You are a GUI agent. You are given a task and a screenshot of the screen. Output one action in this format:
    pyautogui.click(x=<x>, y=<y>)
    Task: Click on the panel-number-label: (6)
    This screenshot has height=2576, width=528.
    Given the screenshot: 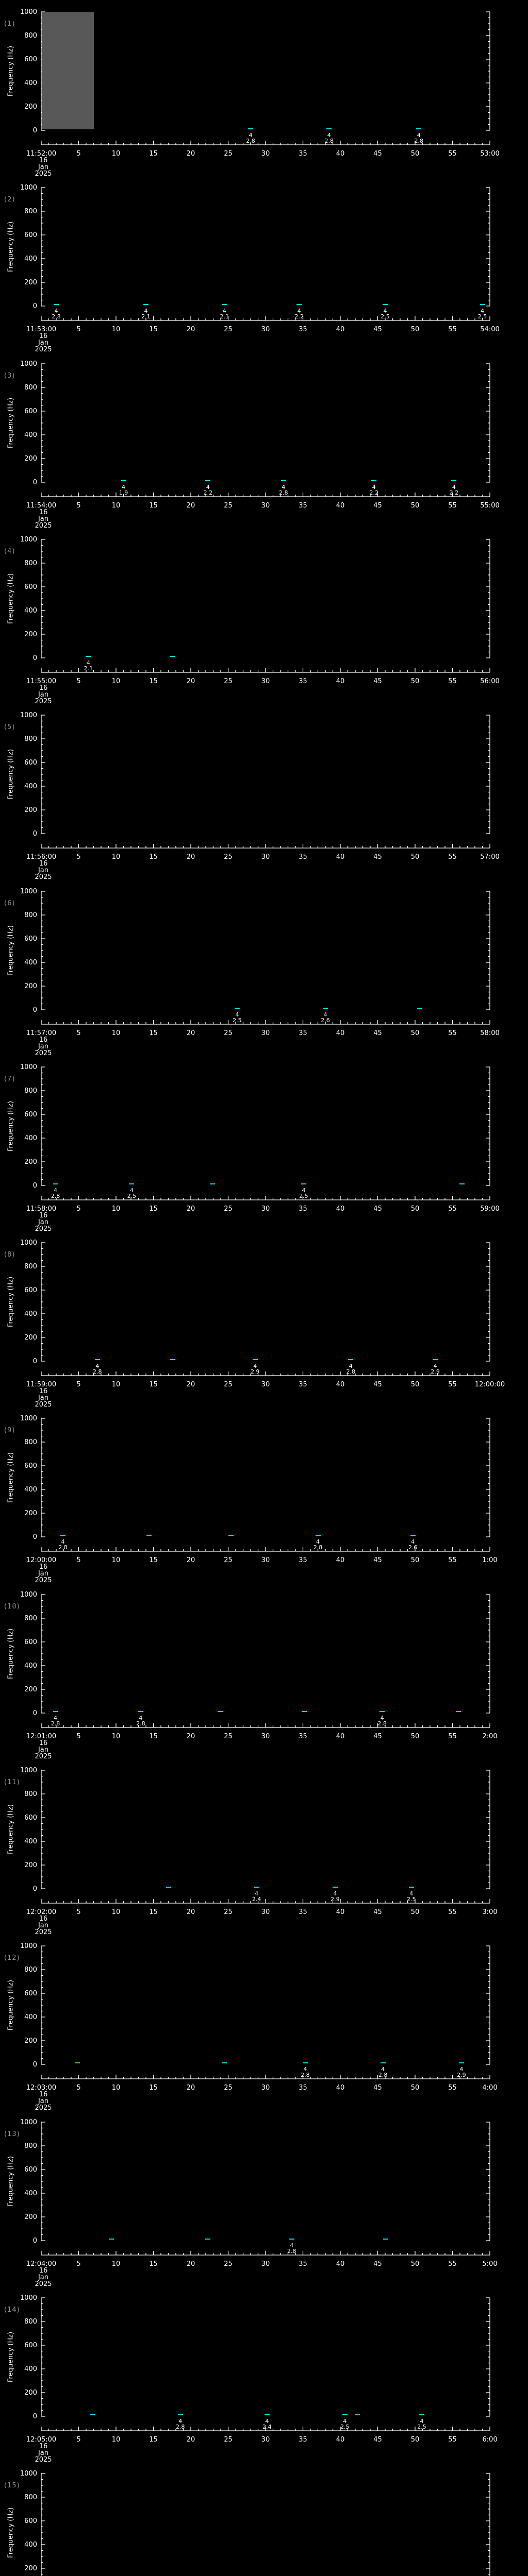 What is the action you would take?
    pyautogui.click(x=9, y=903)
    